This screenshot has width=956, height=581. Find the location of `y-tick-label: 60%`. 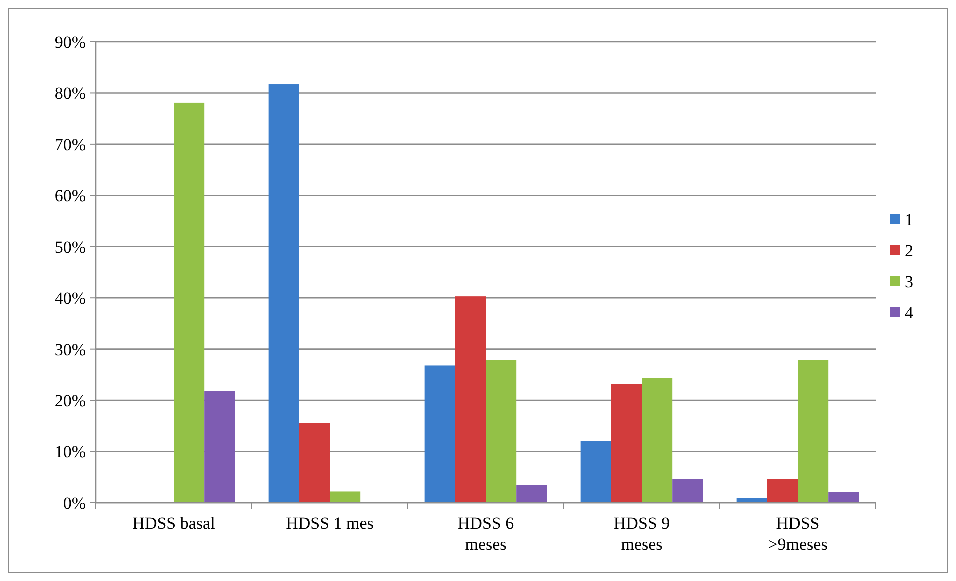

y-tick-label: 60% is located at coordinates (70, 196).